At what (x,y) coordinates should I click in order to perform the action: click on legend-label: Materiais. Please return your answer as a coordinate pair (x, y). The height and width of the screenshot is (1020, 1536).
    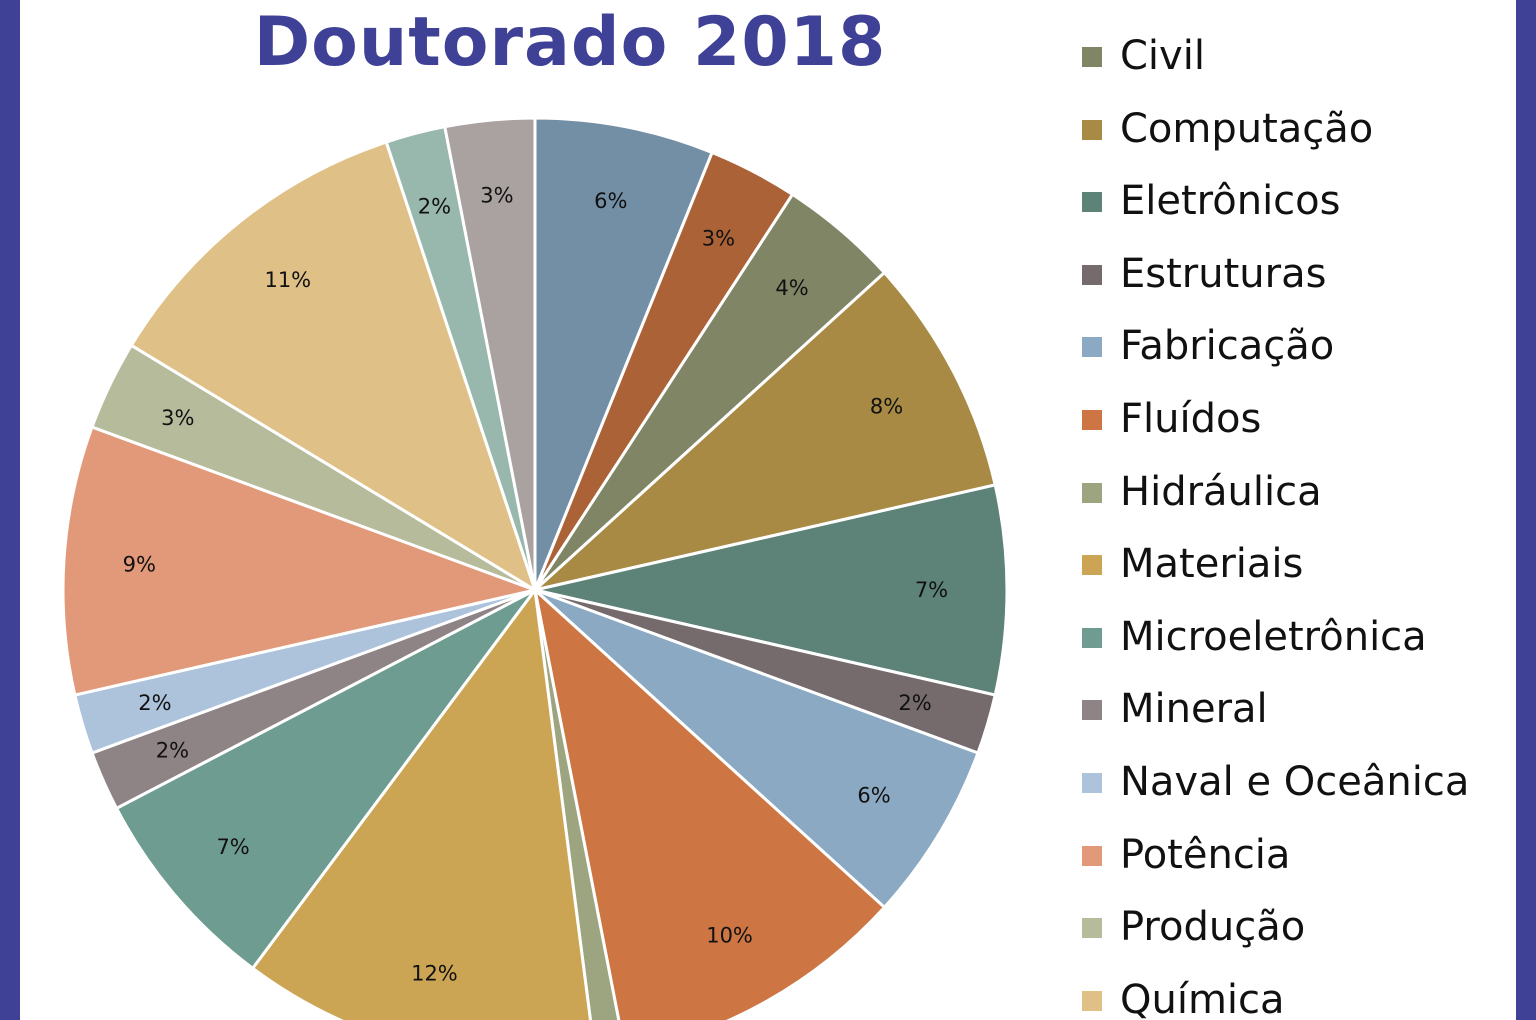
    Looking at the image, I should click on (1212, 564).